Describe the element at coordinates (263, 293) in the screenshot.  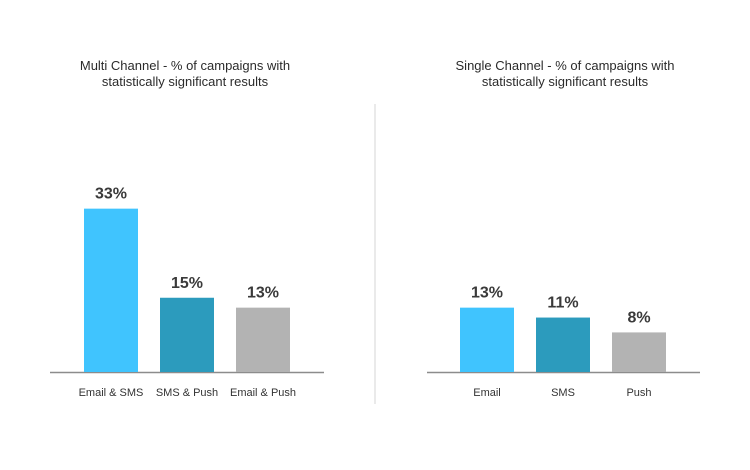
I see `value-label-email-push: 13%` at that location.